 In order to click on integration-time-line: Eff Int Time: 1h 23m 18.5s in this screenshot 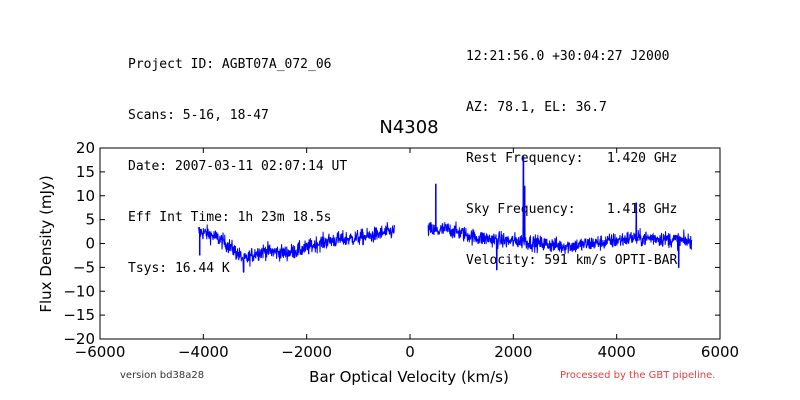, I will do `click(230, 217)`.